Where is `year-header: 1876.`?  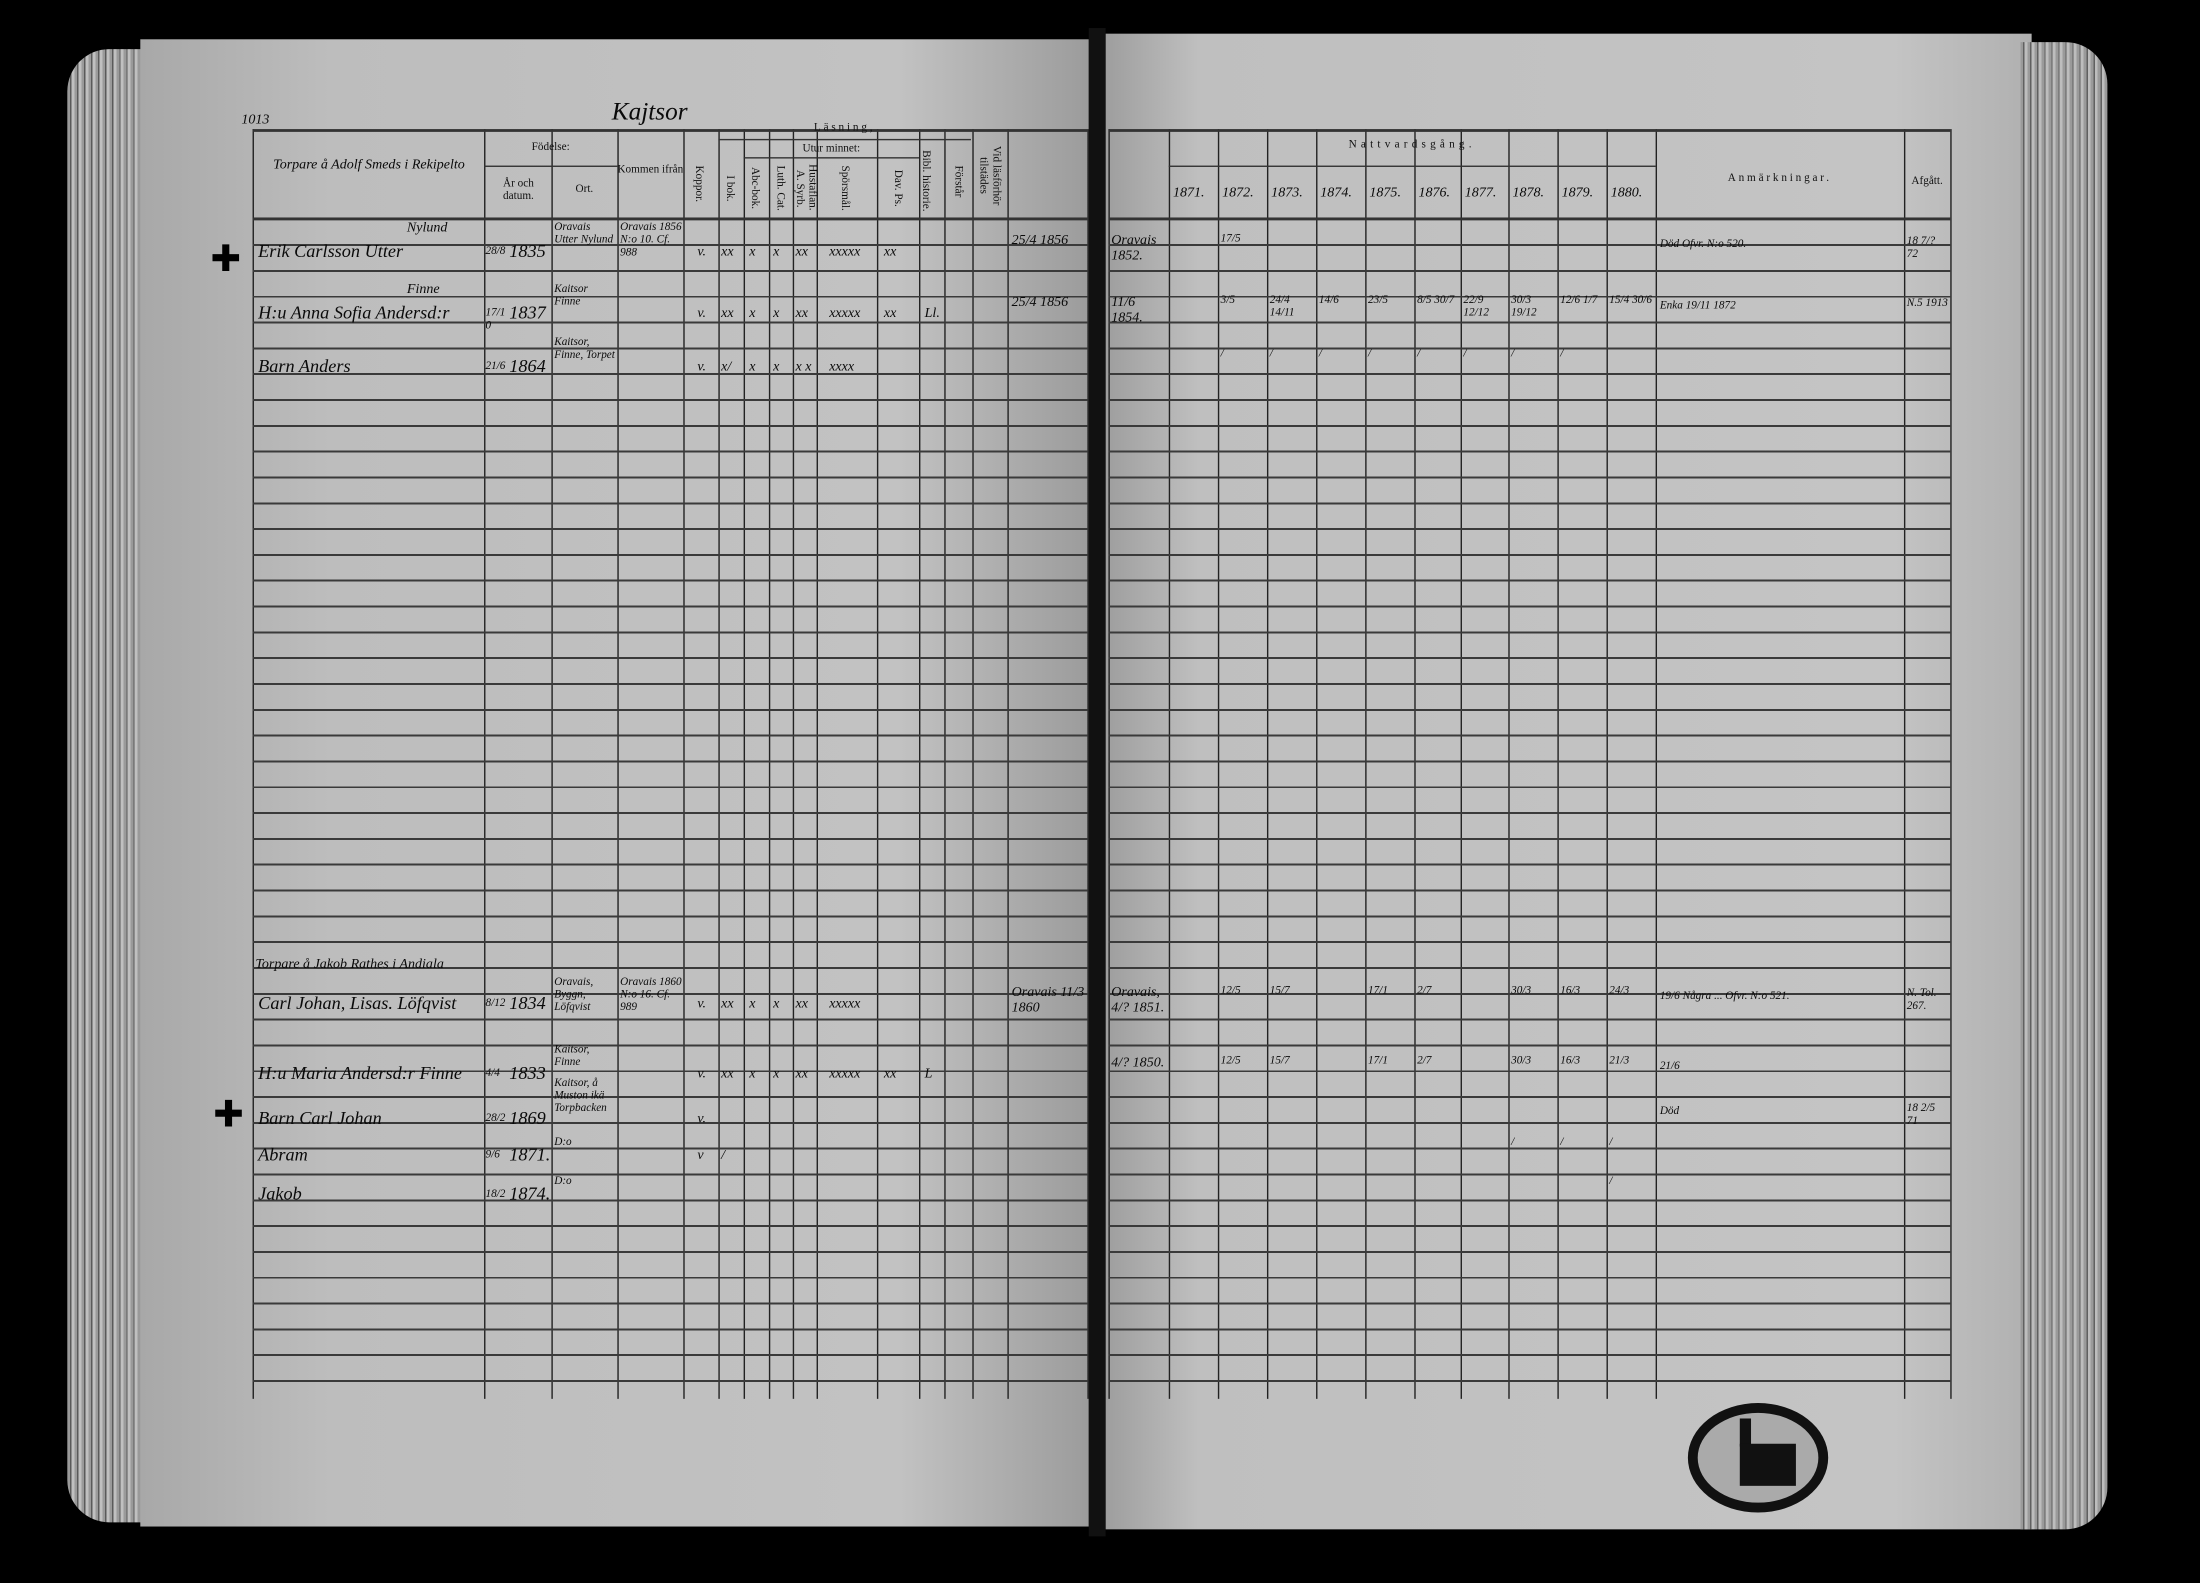 year-header: 1876. is located at coordinates (1434, 193).